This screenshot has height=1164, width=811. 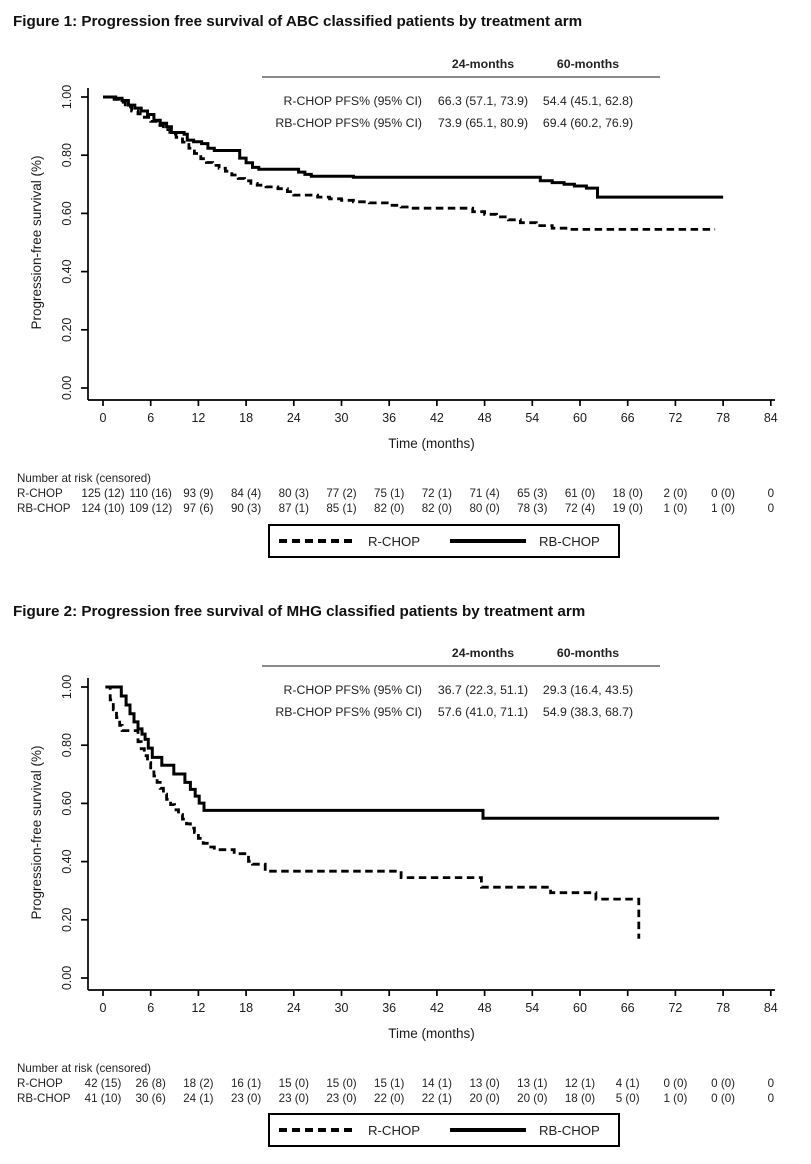 I want to click on legend-label-rbchop: RB-CHOP, so click(x=569, y=541).